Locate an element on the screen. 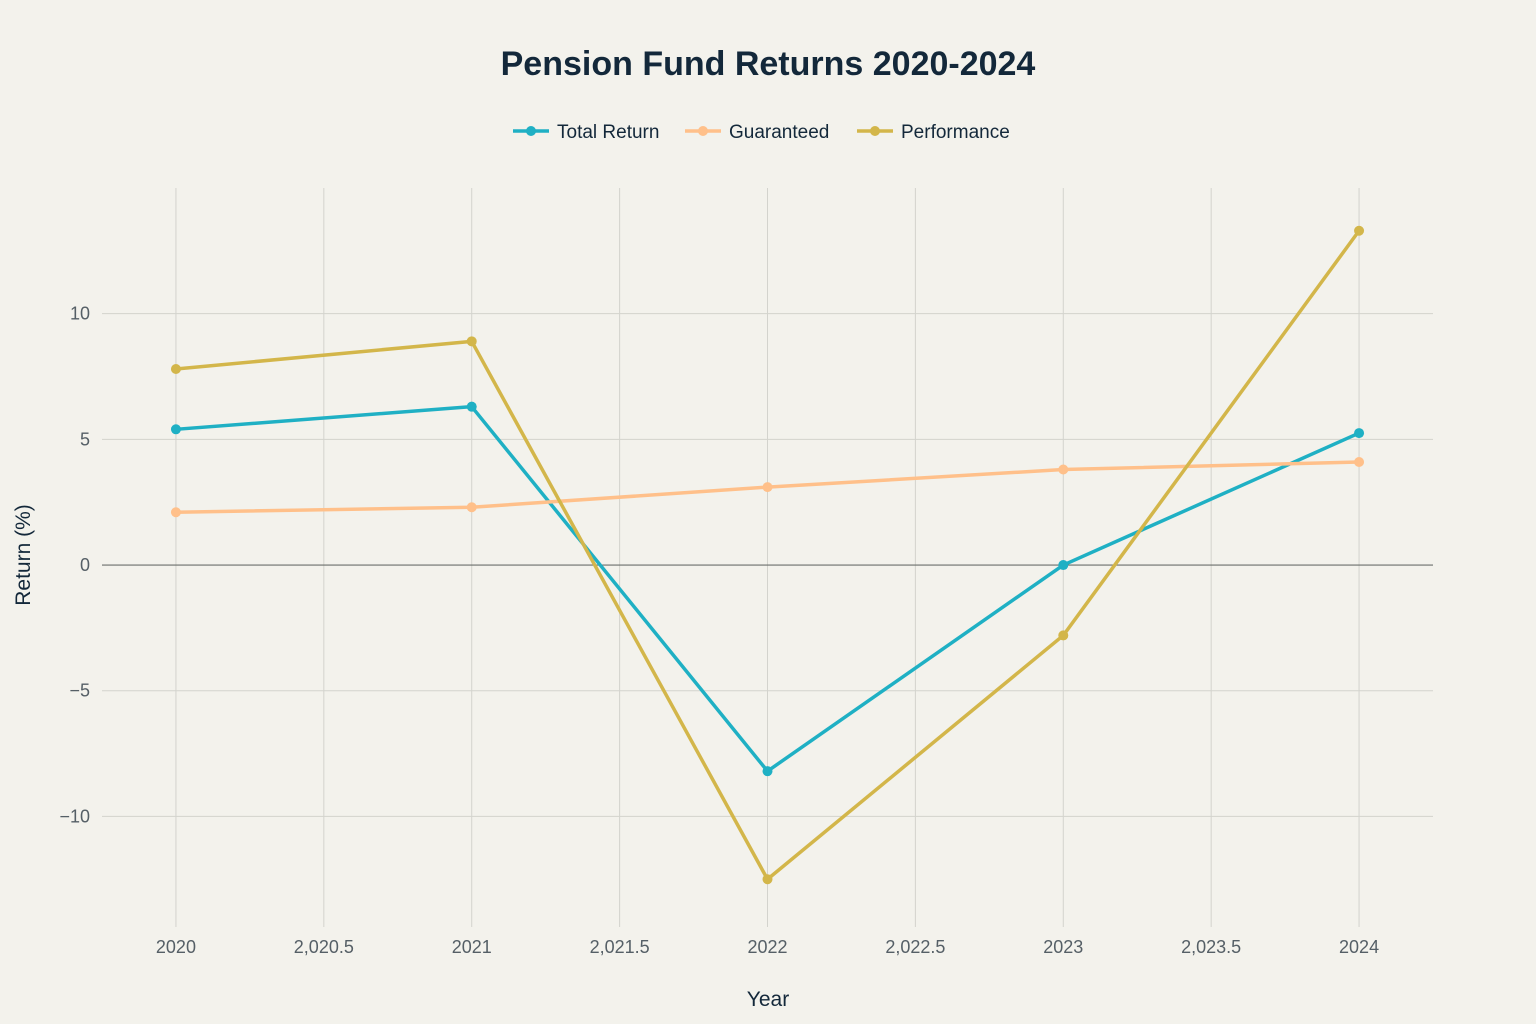 Image resolution: width=1536 pixels, height=1024 pixels. legend-item-performance: Performance is located at coordinates (933, 132).